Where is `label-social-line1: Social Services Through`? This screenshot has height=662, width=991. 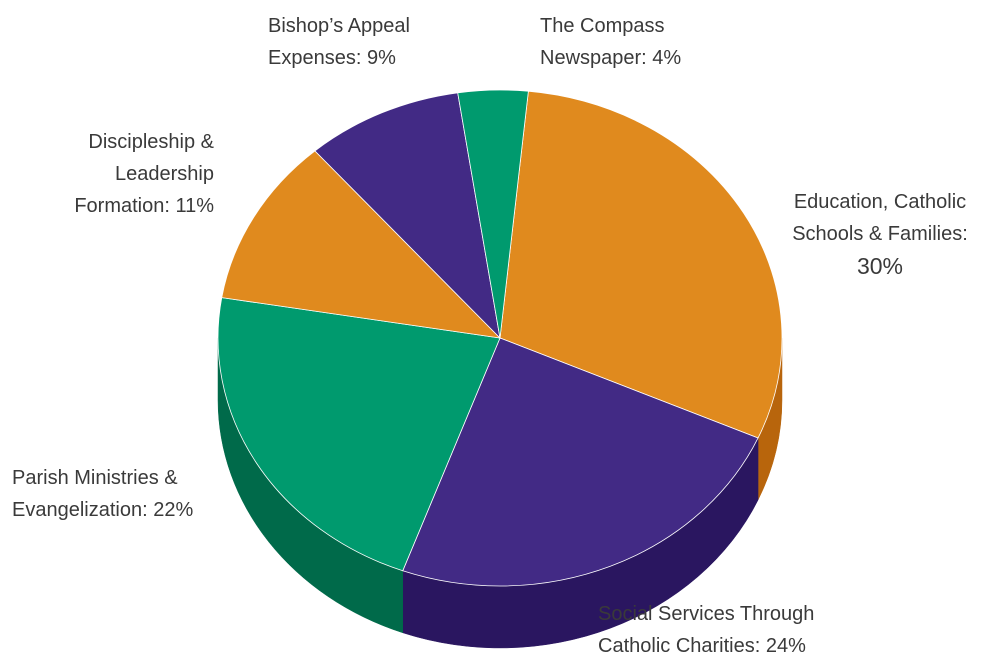
label-social-line1: Social Services Through is located at coordinates (706, 614).